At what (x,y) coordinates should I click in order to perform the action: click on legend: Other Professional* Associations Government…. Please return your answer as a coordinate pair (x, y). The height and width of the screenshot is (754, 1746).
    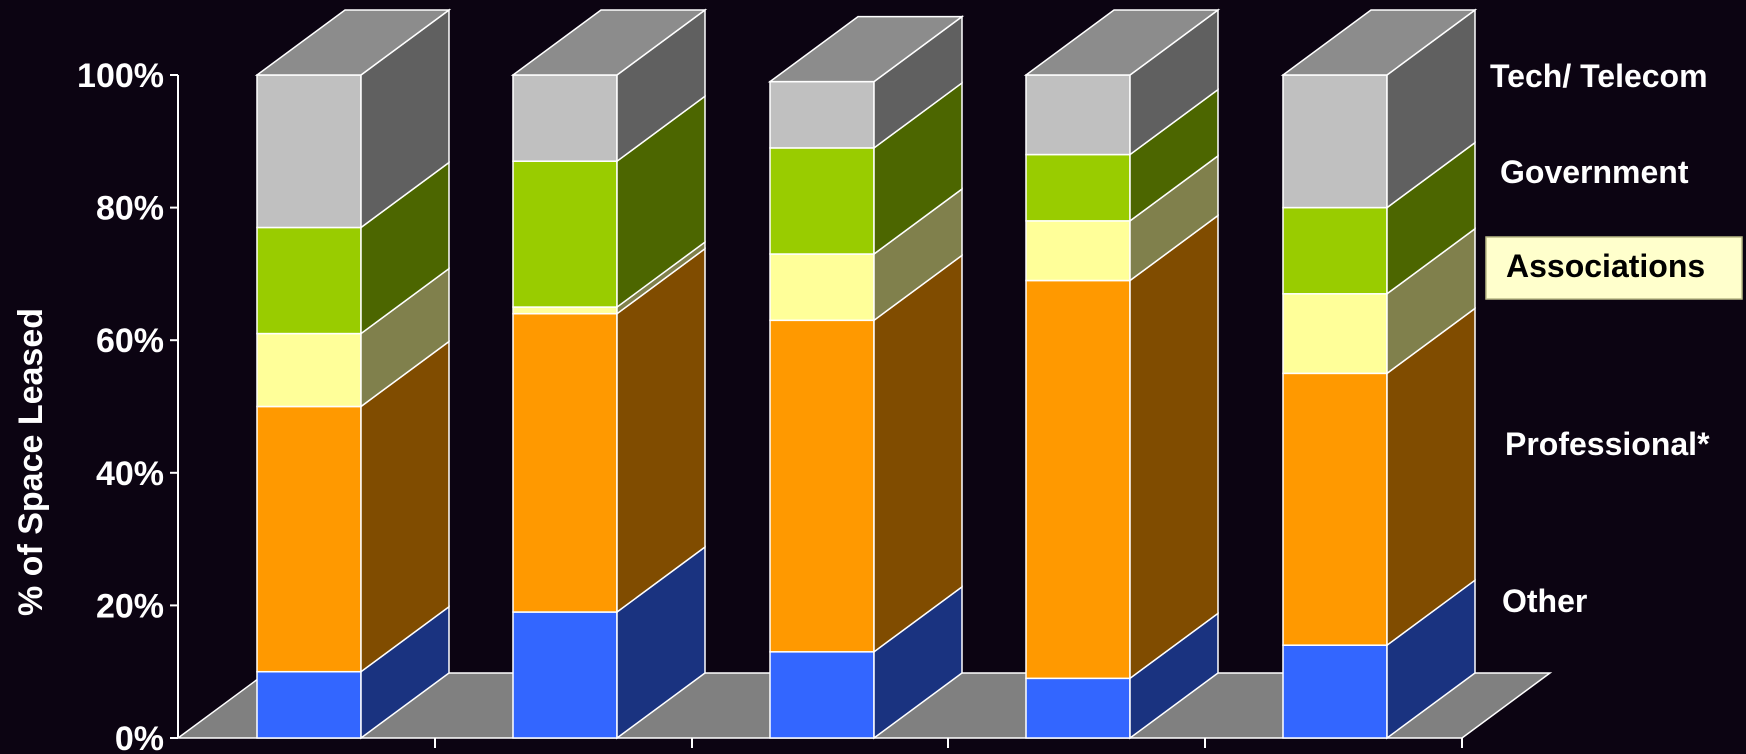
    Looking at the image, I should click on (1614, 338).